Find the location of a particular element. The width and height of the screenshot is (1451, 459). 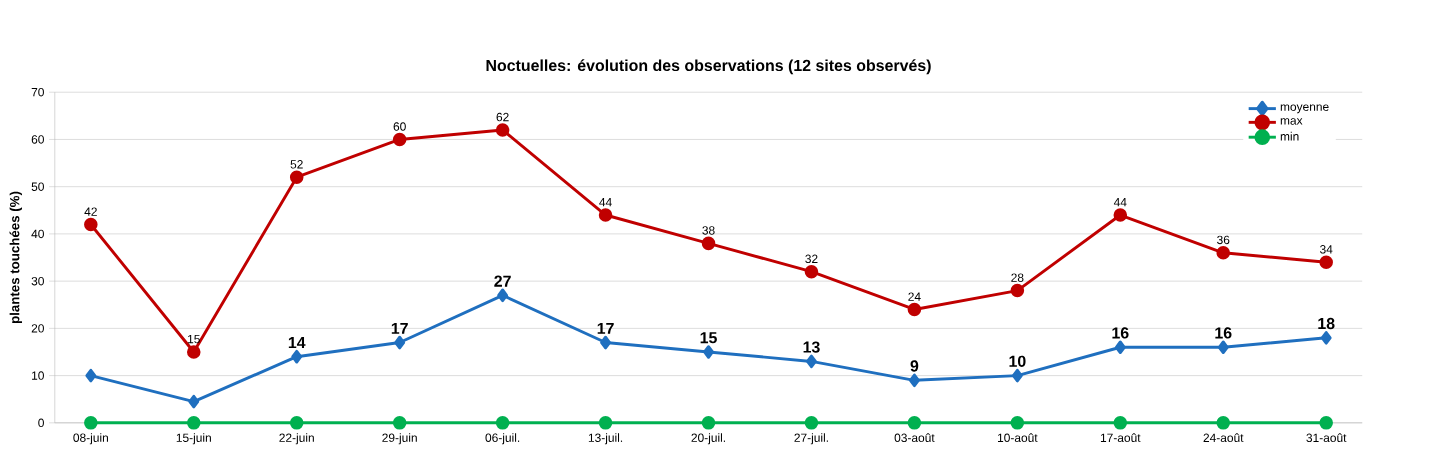

legend-label: moyenne is located at coordinates (1304, 109).